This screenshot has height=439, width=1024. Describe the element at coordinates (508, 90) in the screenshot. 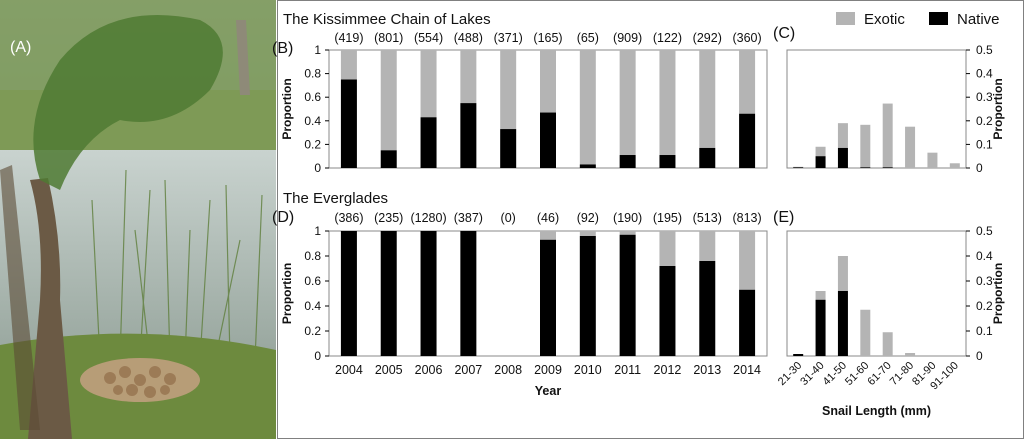

I see `bar-exotic-2008` at that location.